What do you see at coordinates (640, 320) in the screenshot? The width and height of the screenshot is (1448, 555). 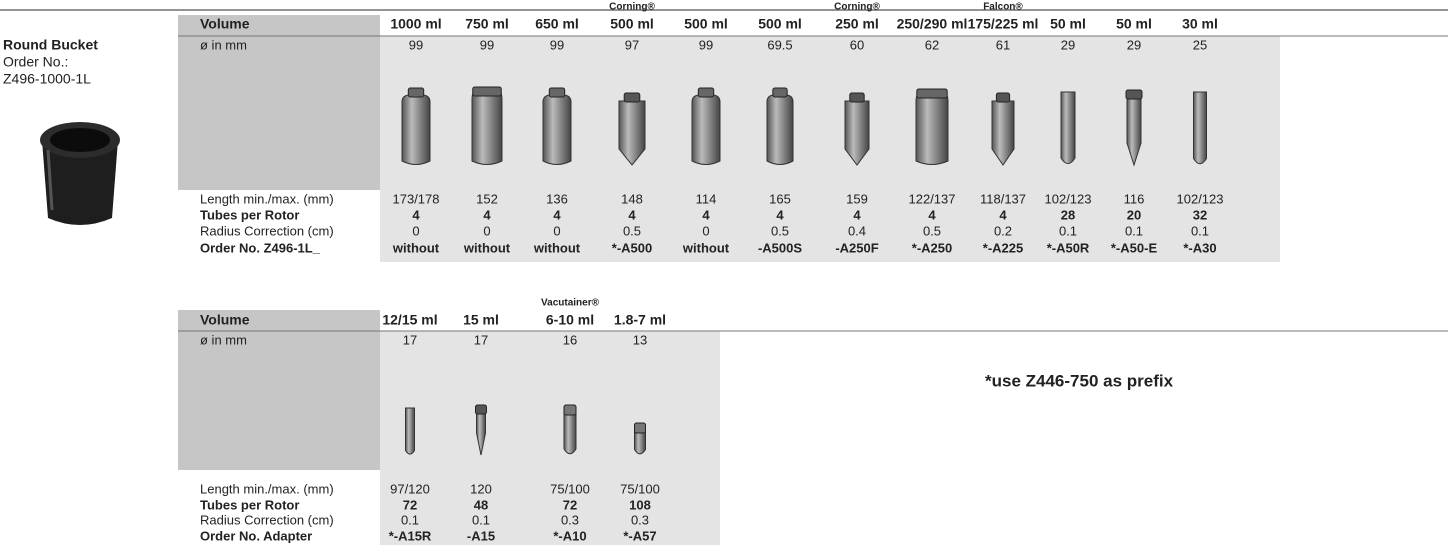 I see `column-header: 1.8-7 ml` at bounding box center [640, 320].